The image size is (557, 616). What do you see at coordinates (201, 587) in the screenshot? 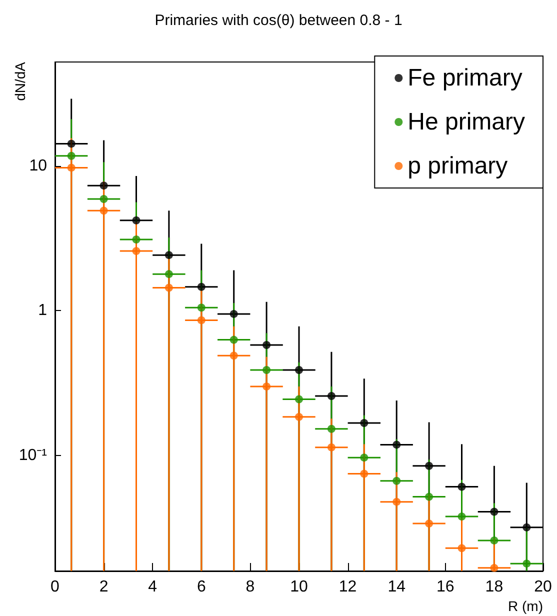
I see `x-tick-label: 6` at bounding box center [201, 587].